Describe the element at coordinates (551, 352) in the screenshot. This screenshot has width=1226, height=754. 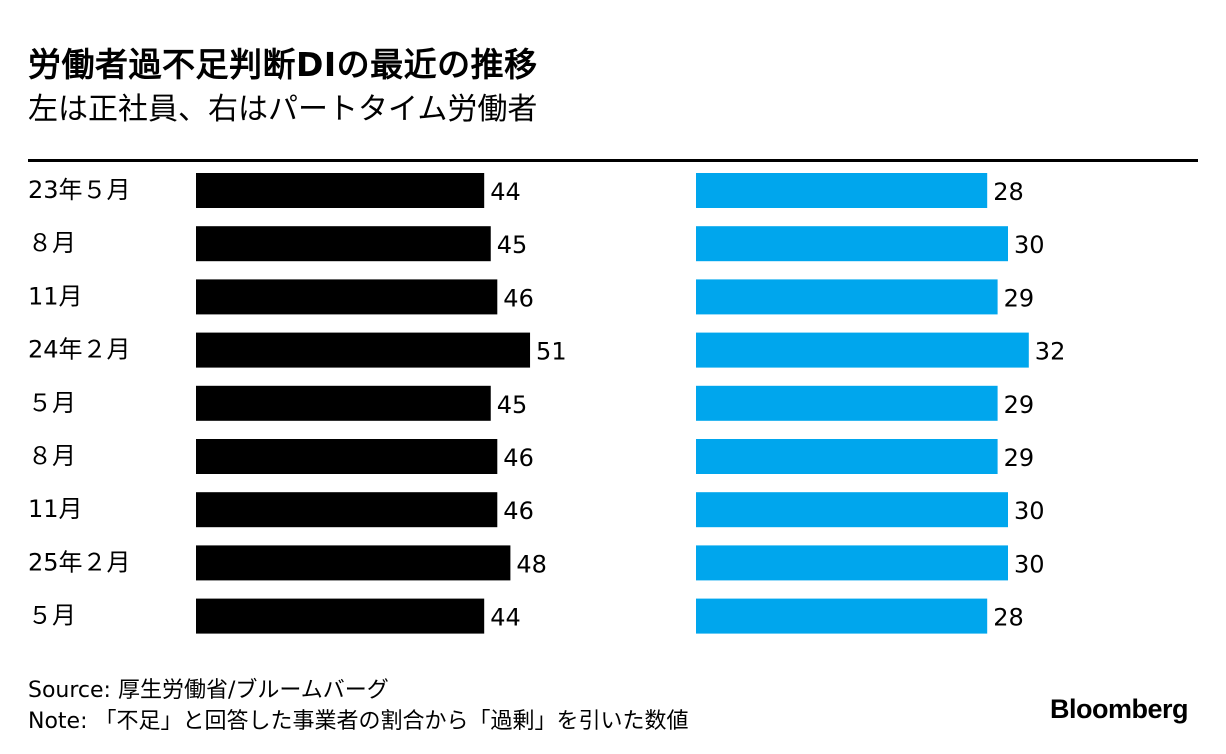
I see `data-label: 51` at that location.